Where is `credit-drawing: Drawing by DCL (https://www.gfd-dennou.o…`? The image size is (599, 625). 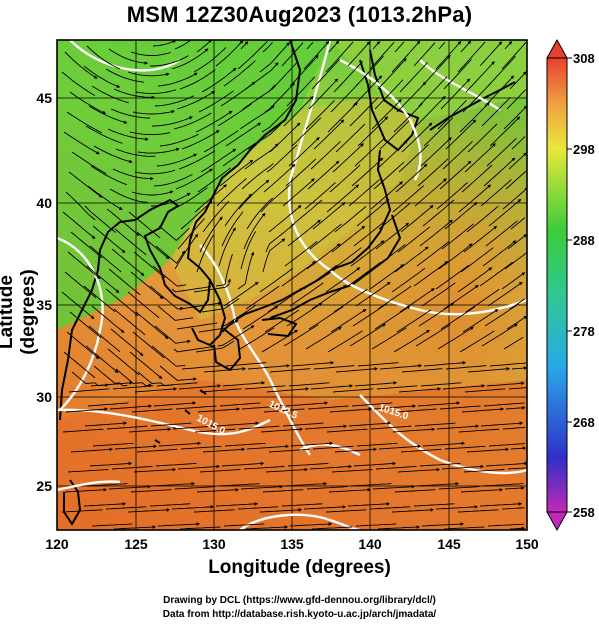
credit-drawing: Drawing by DCL (https://www.gfd-dennou.o… is located at coordinates (299, 600).